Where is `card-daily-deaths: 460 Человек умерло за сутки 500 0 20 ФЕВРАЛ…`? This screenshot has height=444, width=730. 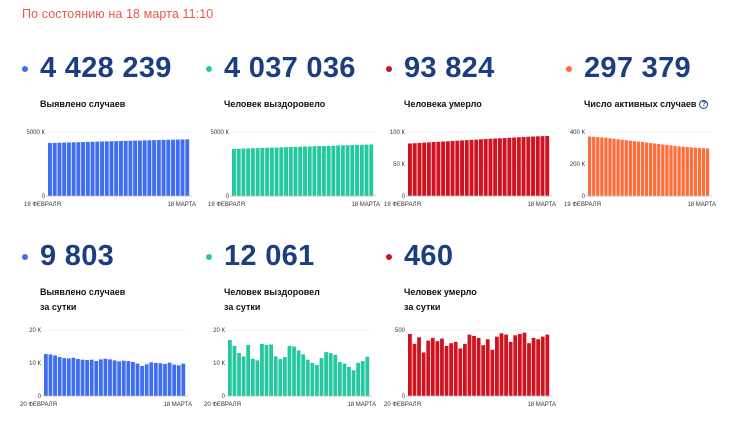
card-daily-deaths: 460 Человек умерло за сутки 500 0 20 ФЕВРАЛ… is located at coordinates (472, 342).